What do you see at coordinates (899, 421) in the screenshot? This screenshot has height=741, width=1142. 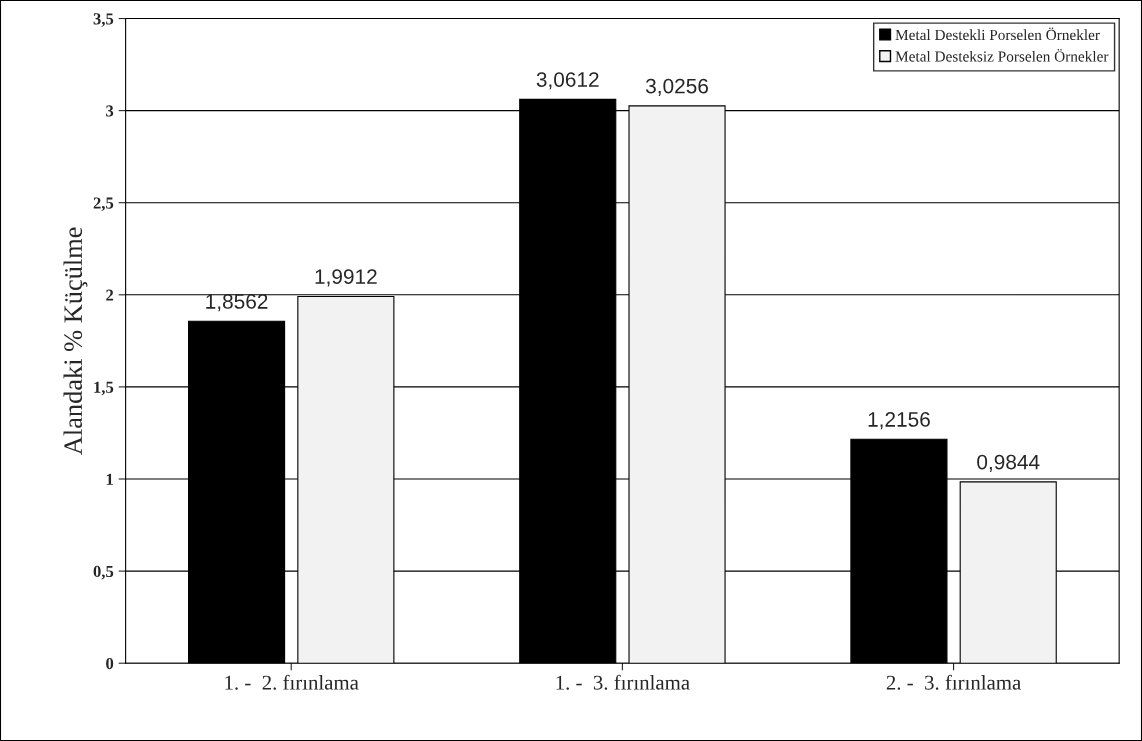 I see `data-label: 1,2156` at bounding box center [899, 421].